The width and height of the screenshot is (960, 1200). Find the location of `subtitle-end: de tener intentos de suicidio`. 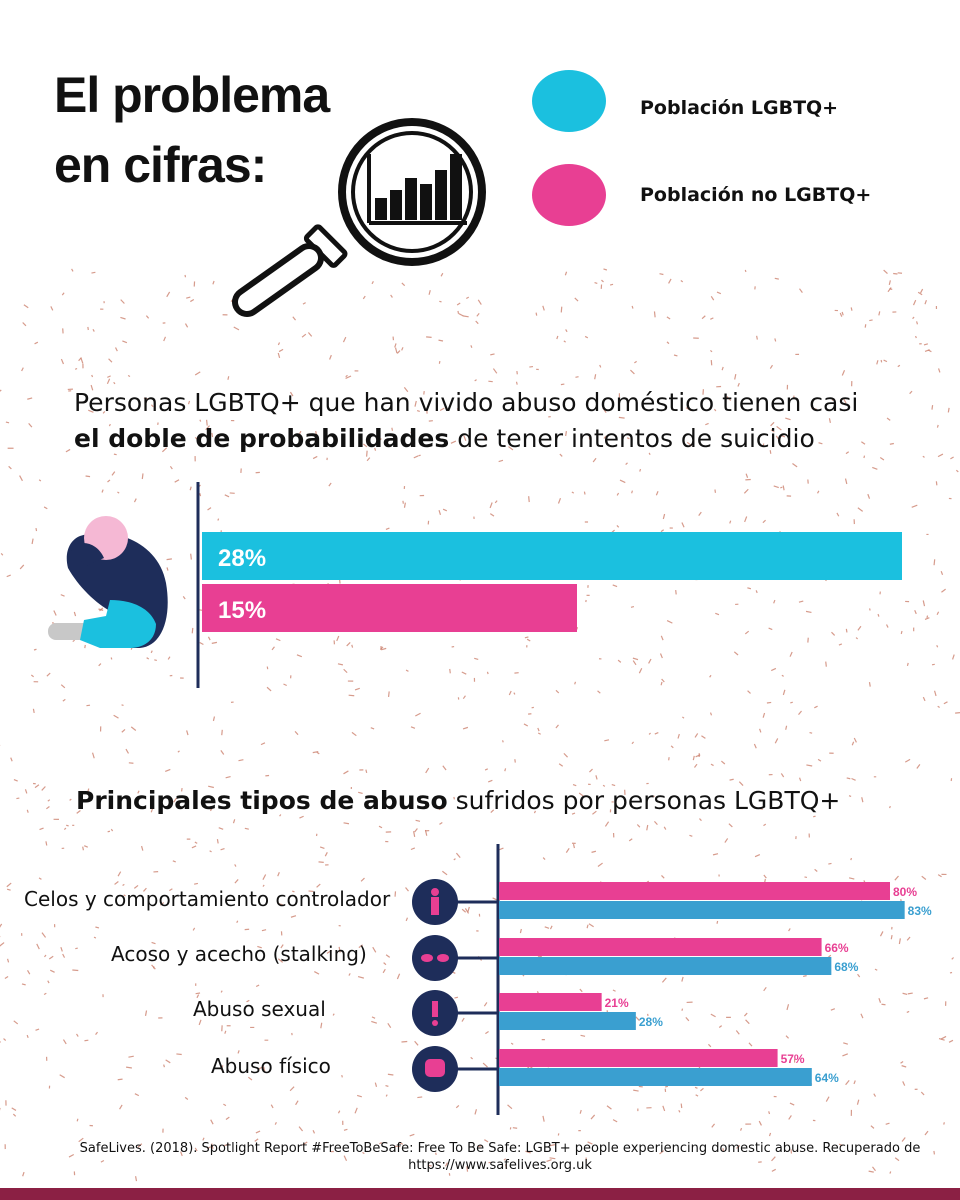

subtitle-end: de tener intentos de suicidio is located at coordinates (636, 438).